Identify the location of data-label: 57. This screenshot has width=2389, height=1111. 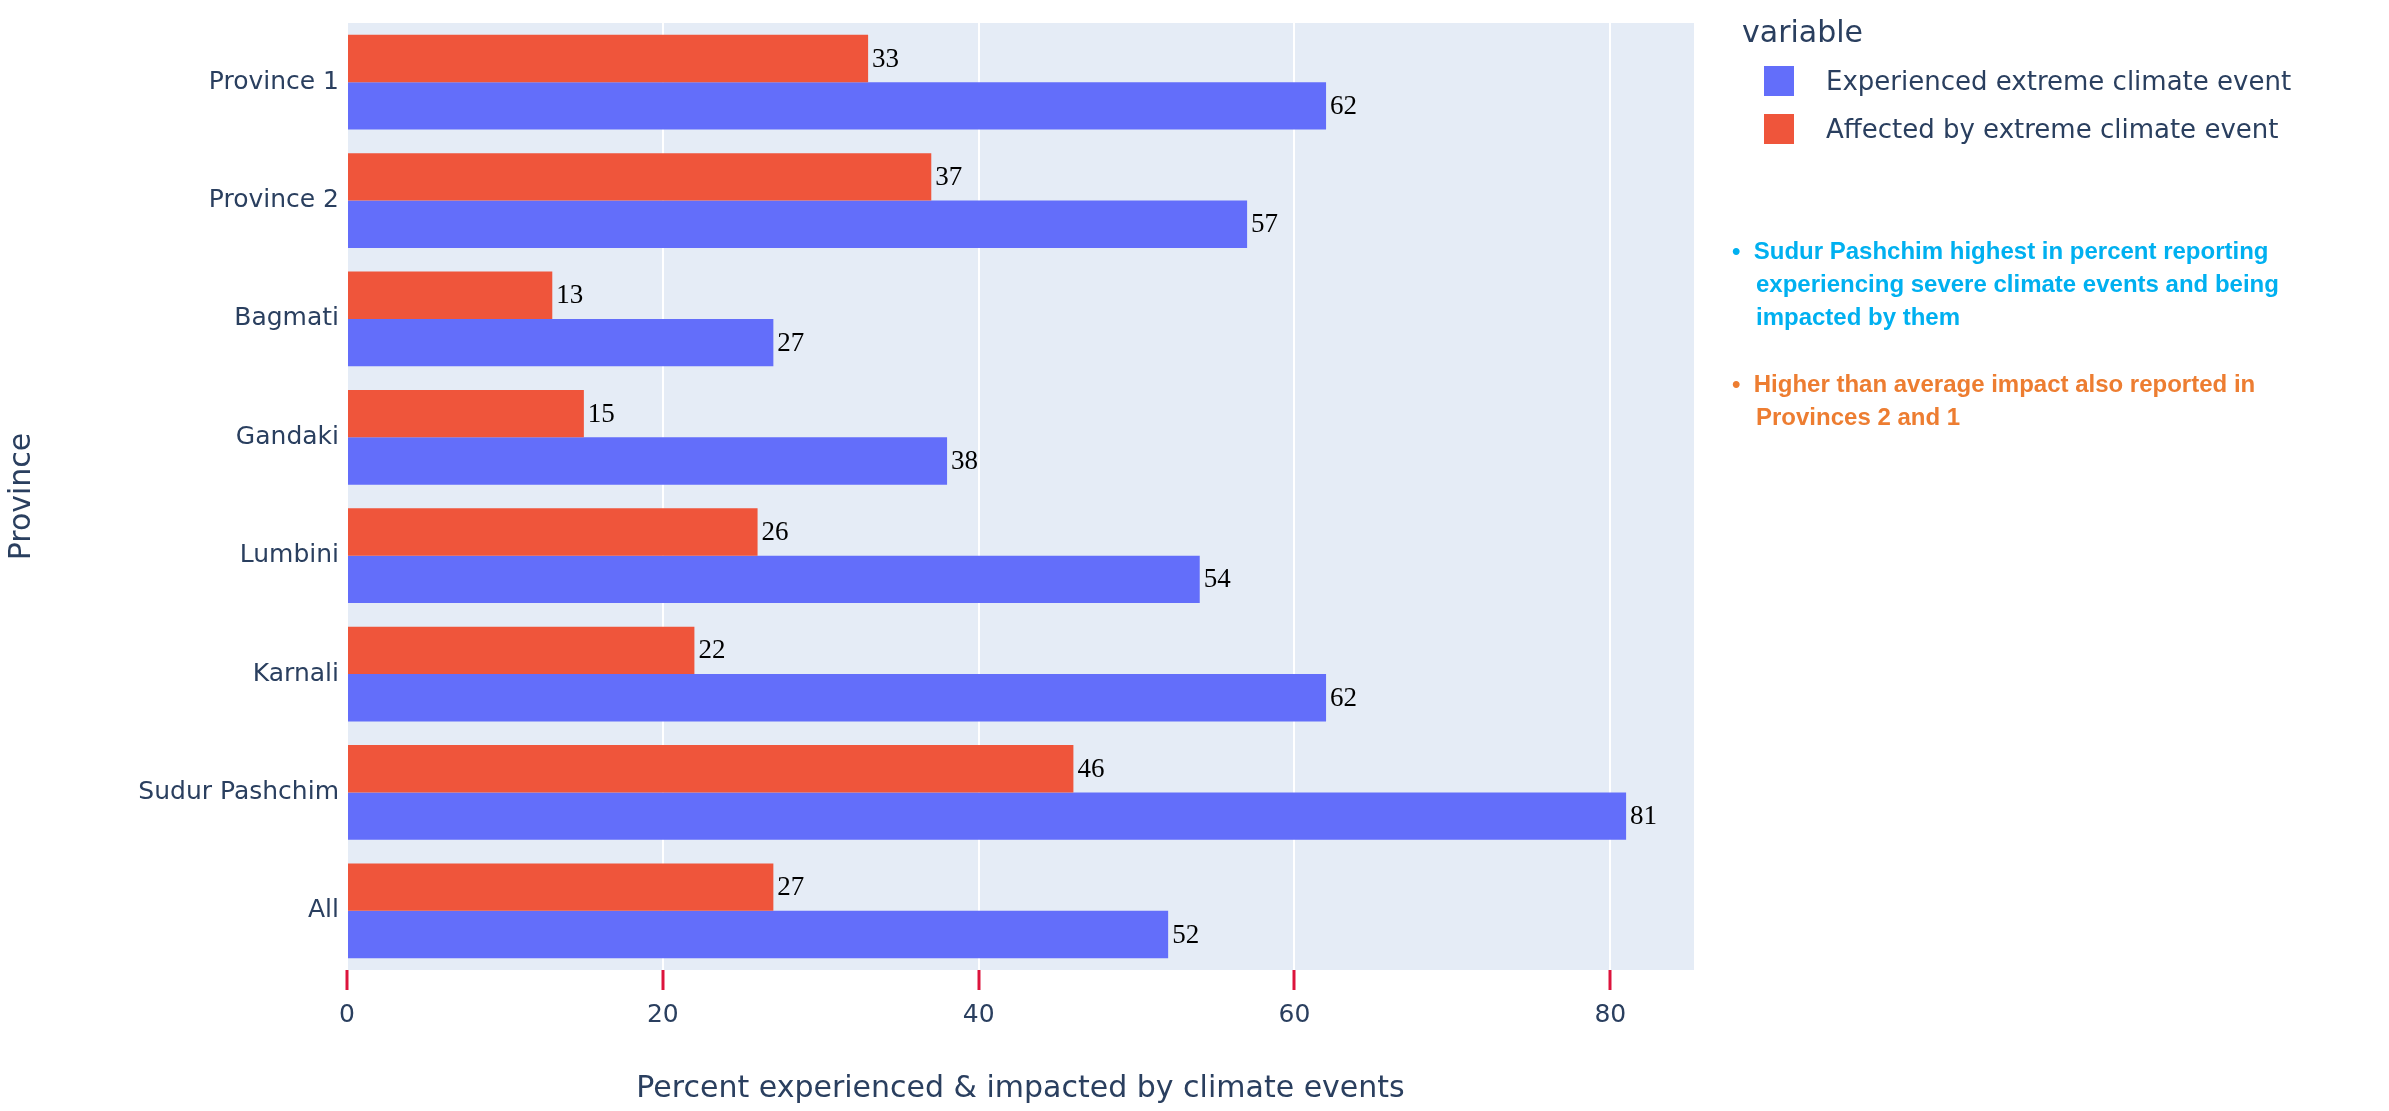
(1265, 223).